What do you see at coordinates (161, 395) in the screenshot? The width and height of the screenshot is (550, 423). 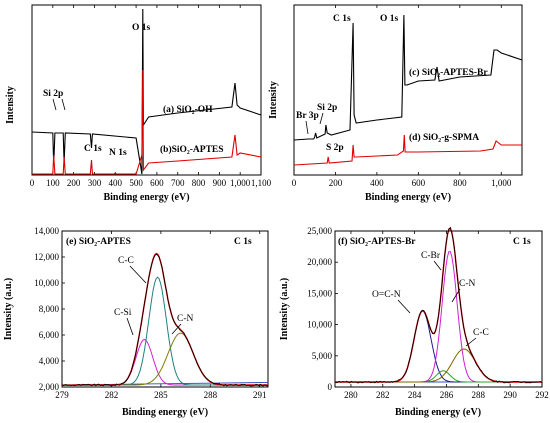 I see `x-tick-label: 285` at bounding box center [161, 395].